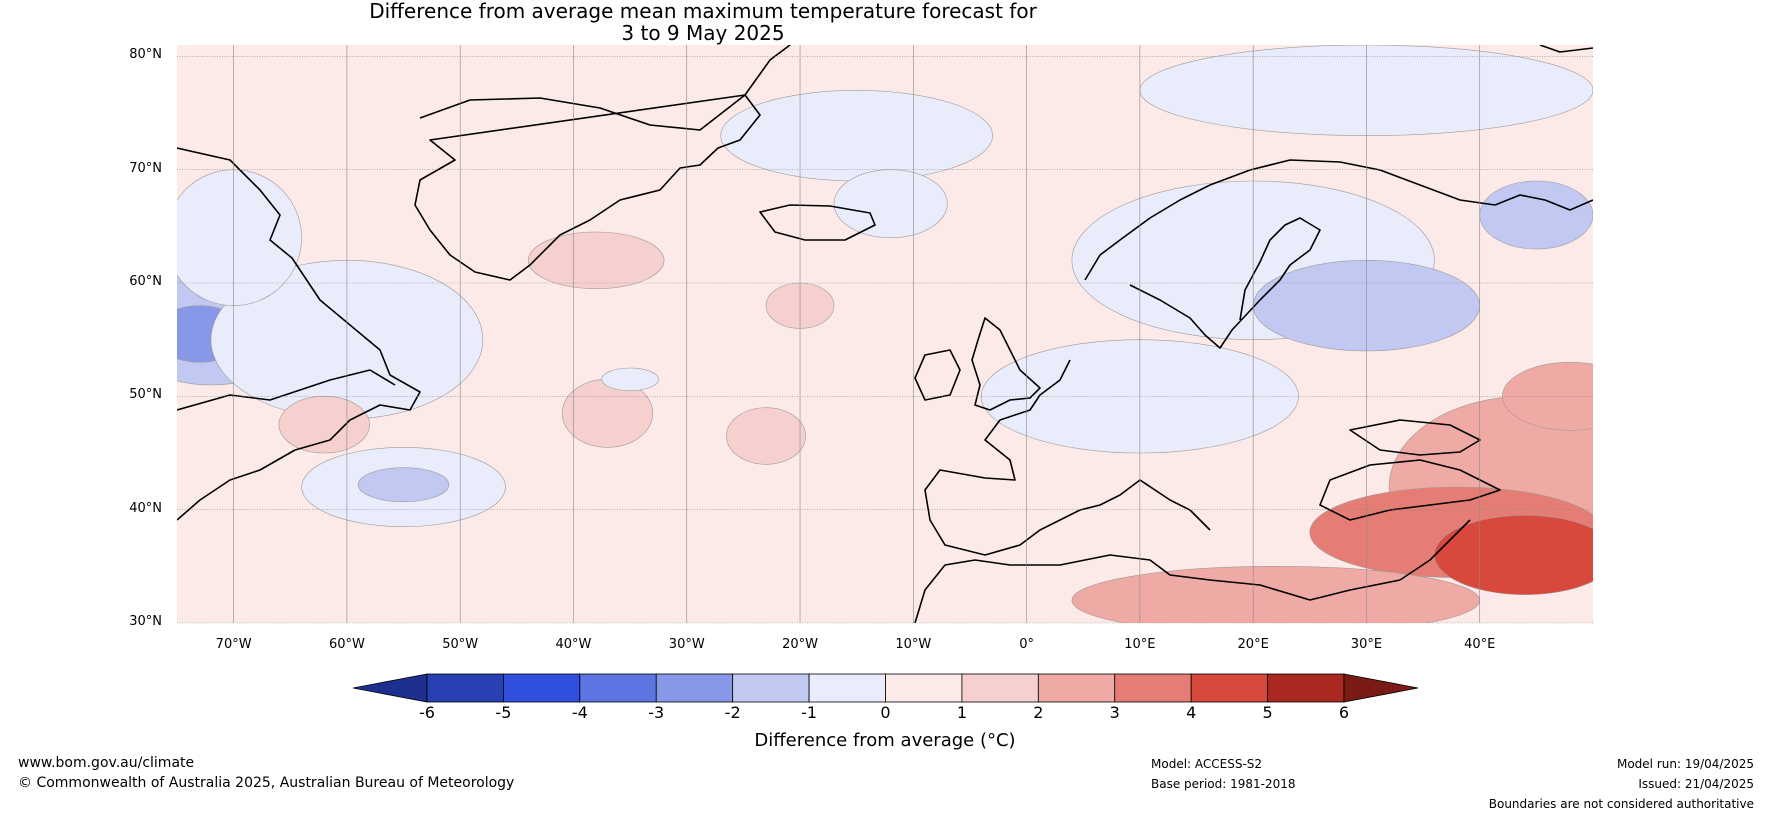 The image size is (1770, 816). I want to click on longitude-label: 40°W, so click(573, 644).